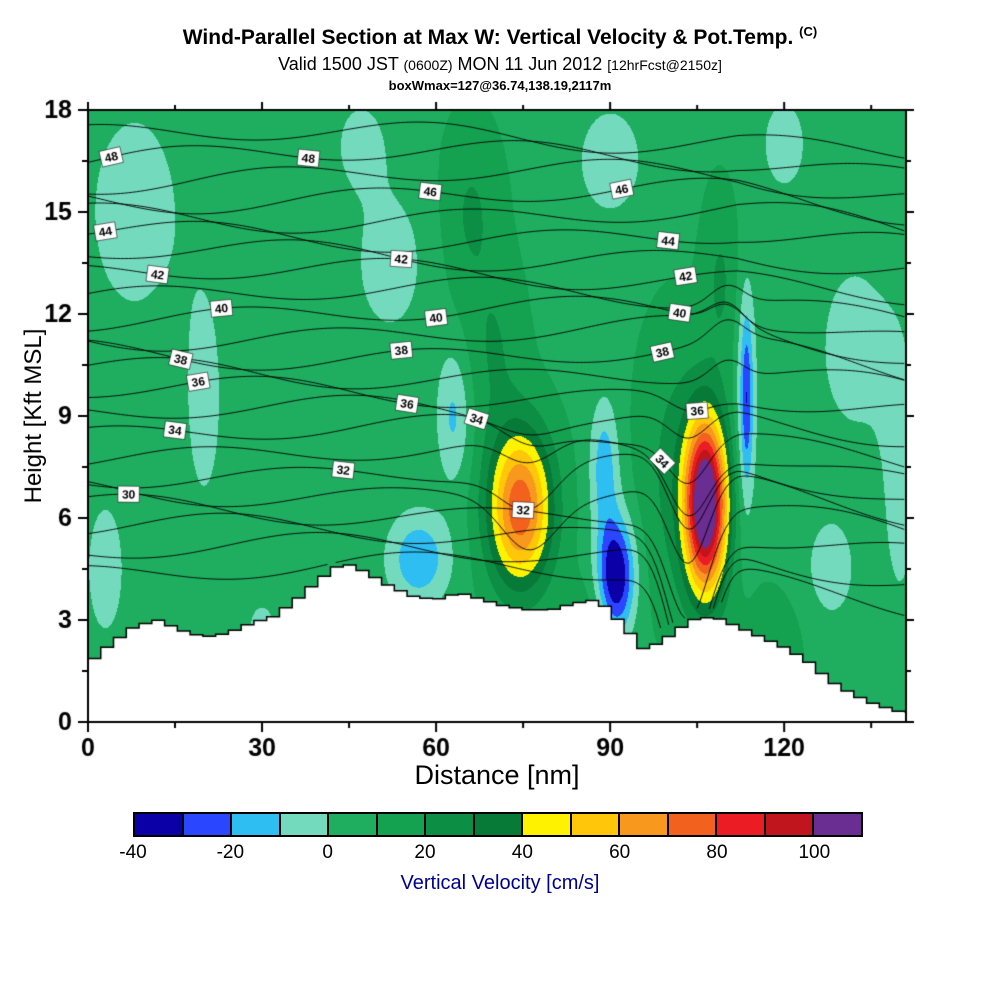  Describe the element at coordinates (491, 854) in the screenshot. I see `colorbar-ticks: -40 -20 0 20 40 60 80 100` at that location.